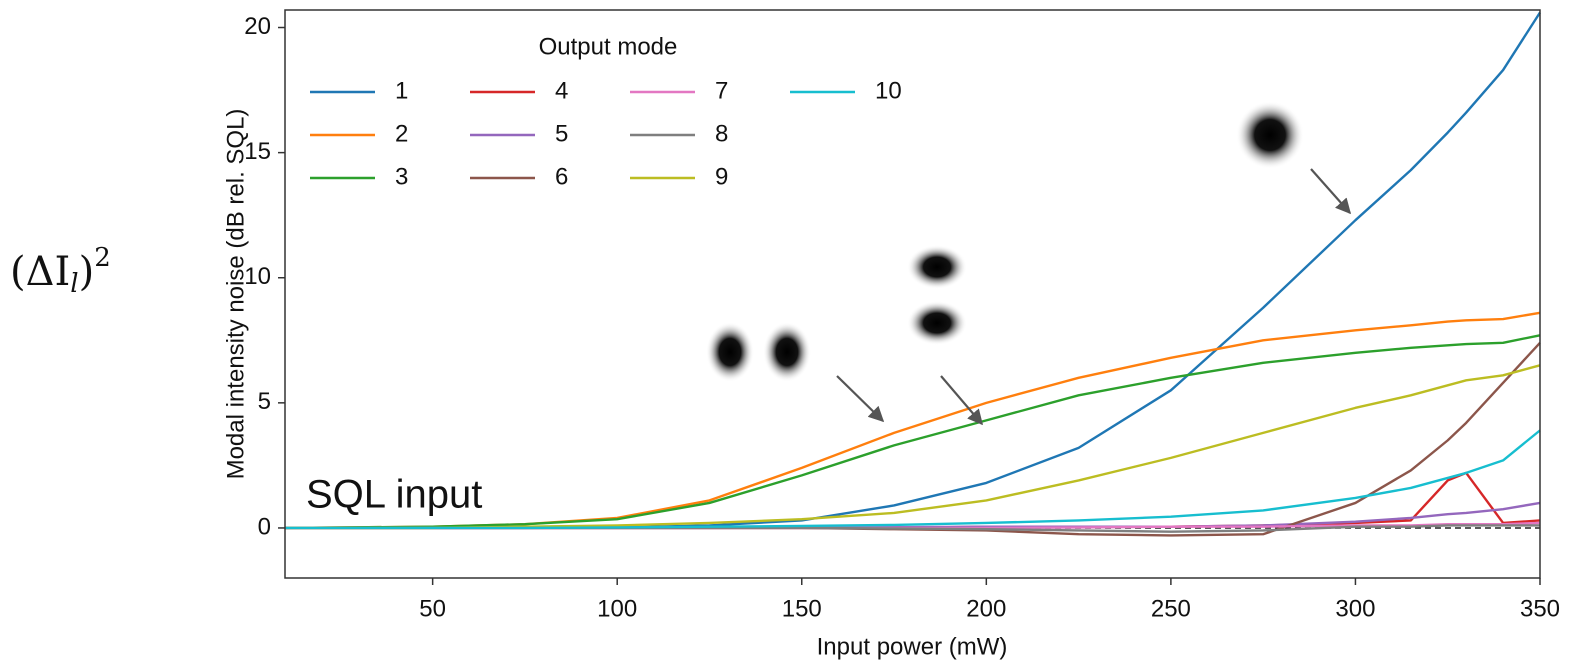  Describe the element at coordinates (888, 90) in the screenshot. I see `legend-label: 10` at that location.